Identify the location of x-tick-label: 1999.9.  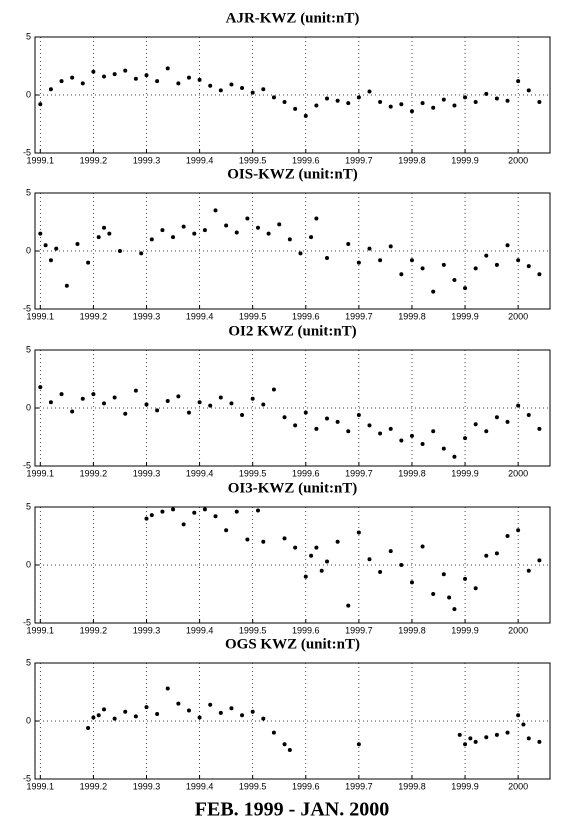
(465, 316).